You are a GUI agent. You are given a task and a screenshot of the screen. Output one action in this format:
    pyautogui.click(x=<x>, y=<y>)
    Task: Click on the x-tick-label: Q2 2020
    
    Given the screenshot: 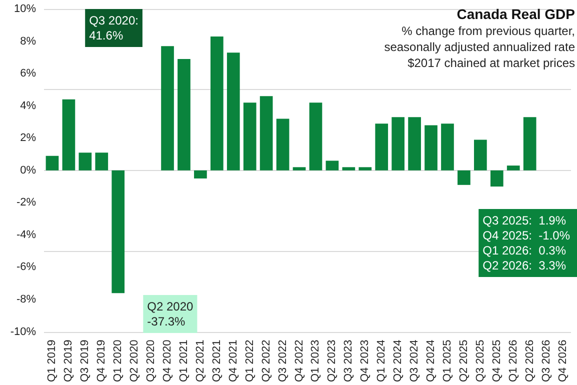 What is the action you would take?
    pyautogui.click(x=134, y=361)
    